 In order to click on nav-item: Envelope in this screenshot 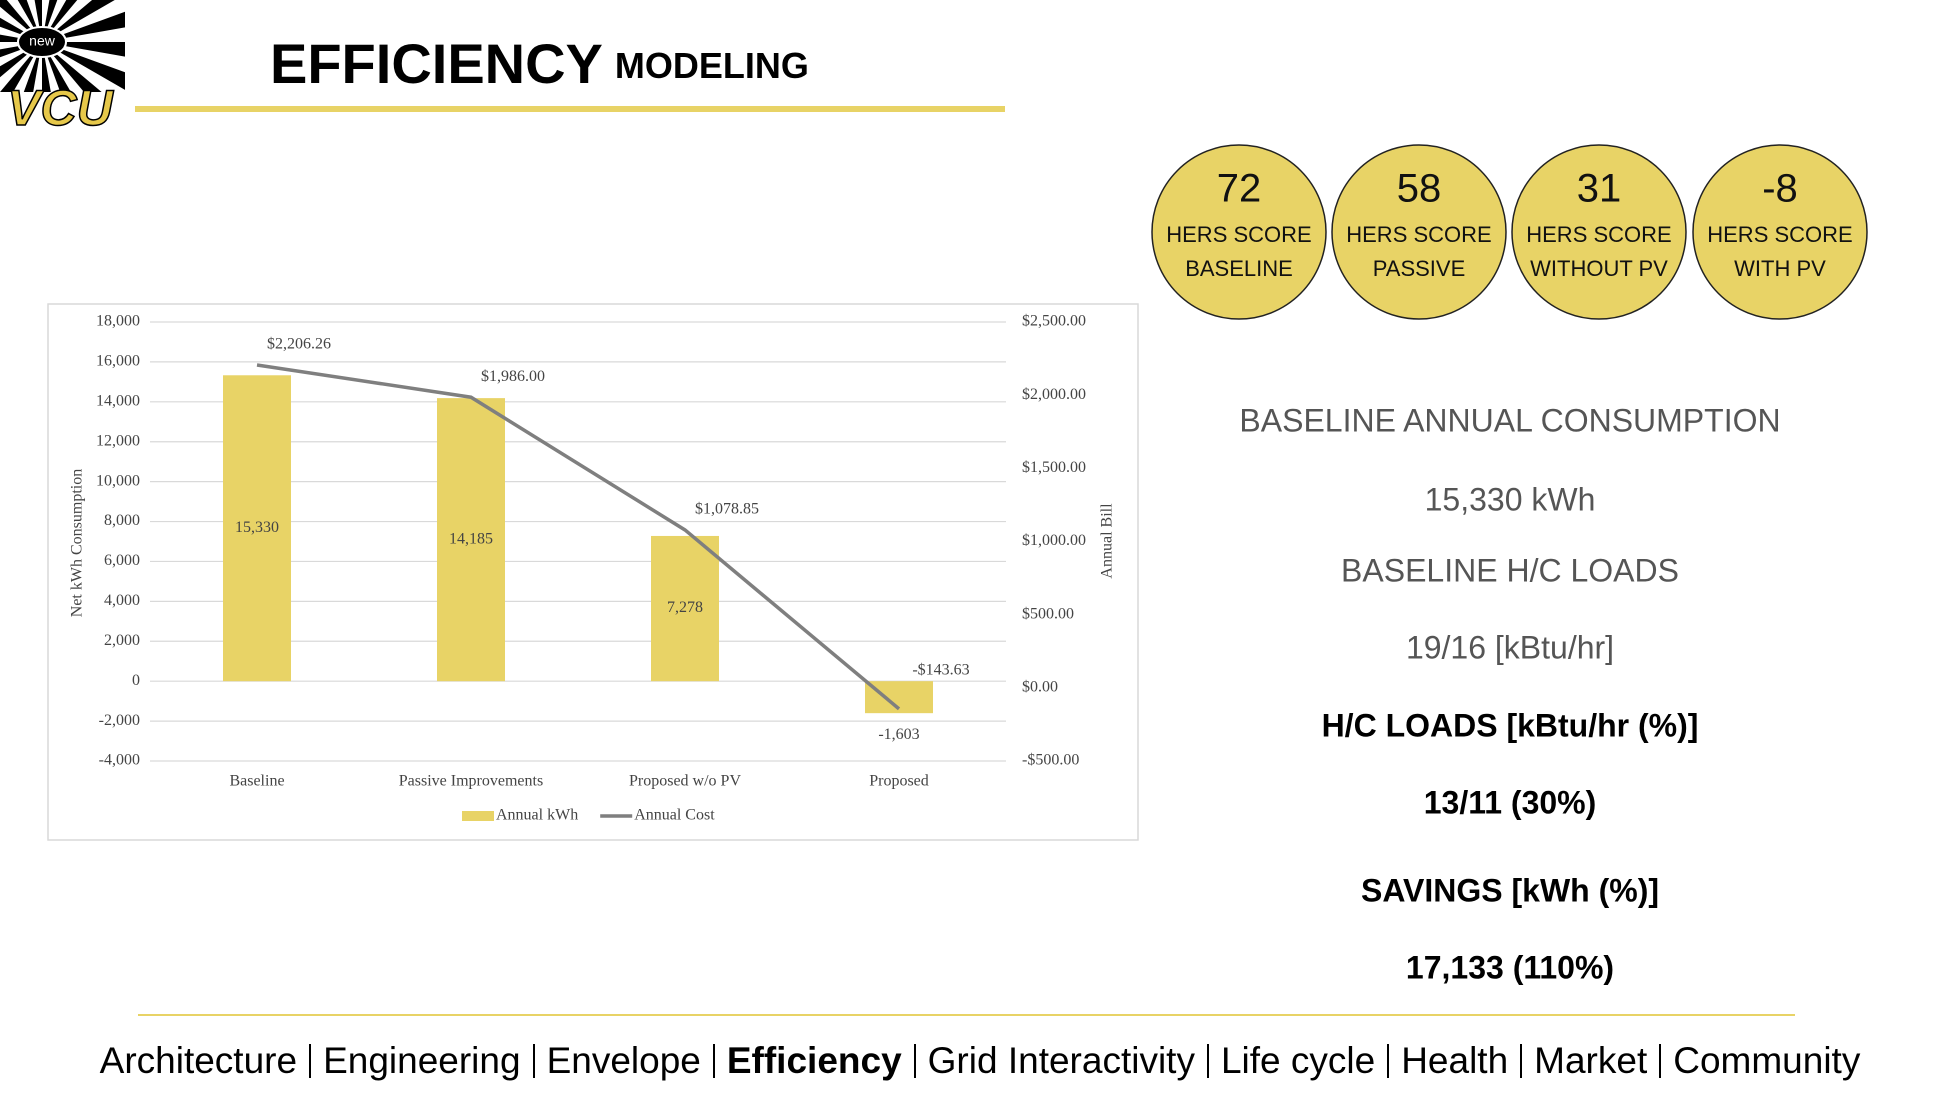, I will do `click(623, 1061)`.